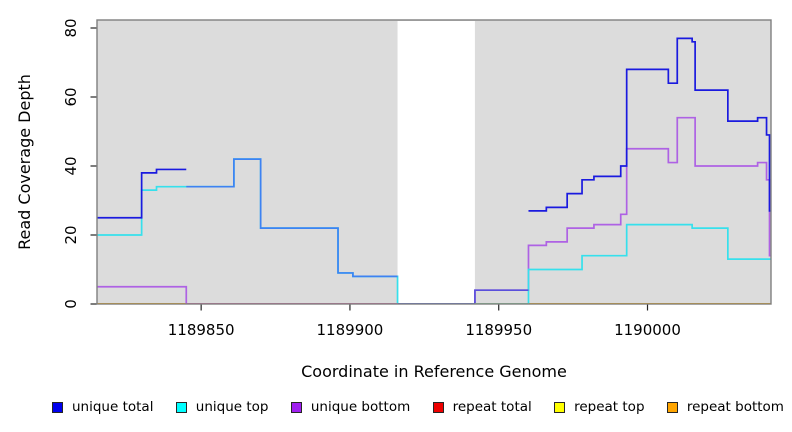 The width and height of the screenshot is (792, 432). I want to click on legend-item-unique-top: unique top, so click(222, 407).